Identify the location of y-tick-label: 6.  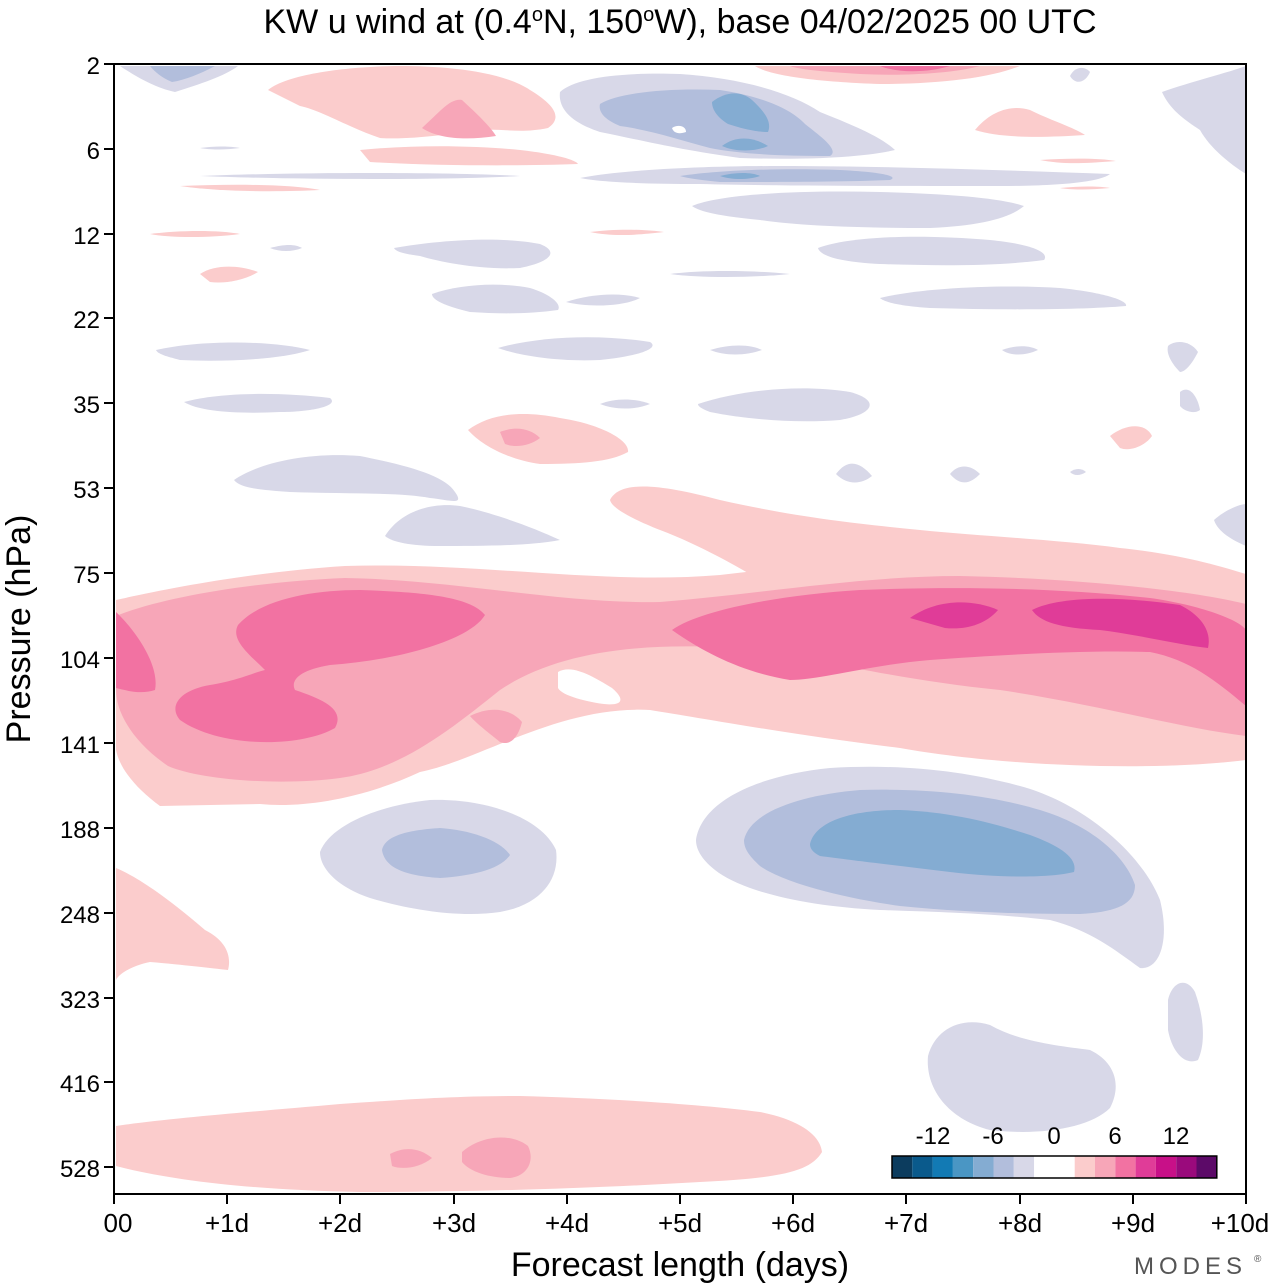
(93, 151).